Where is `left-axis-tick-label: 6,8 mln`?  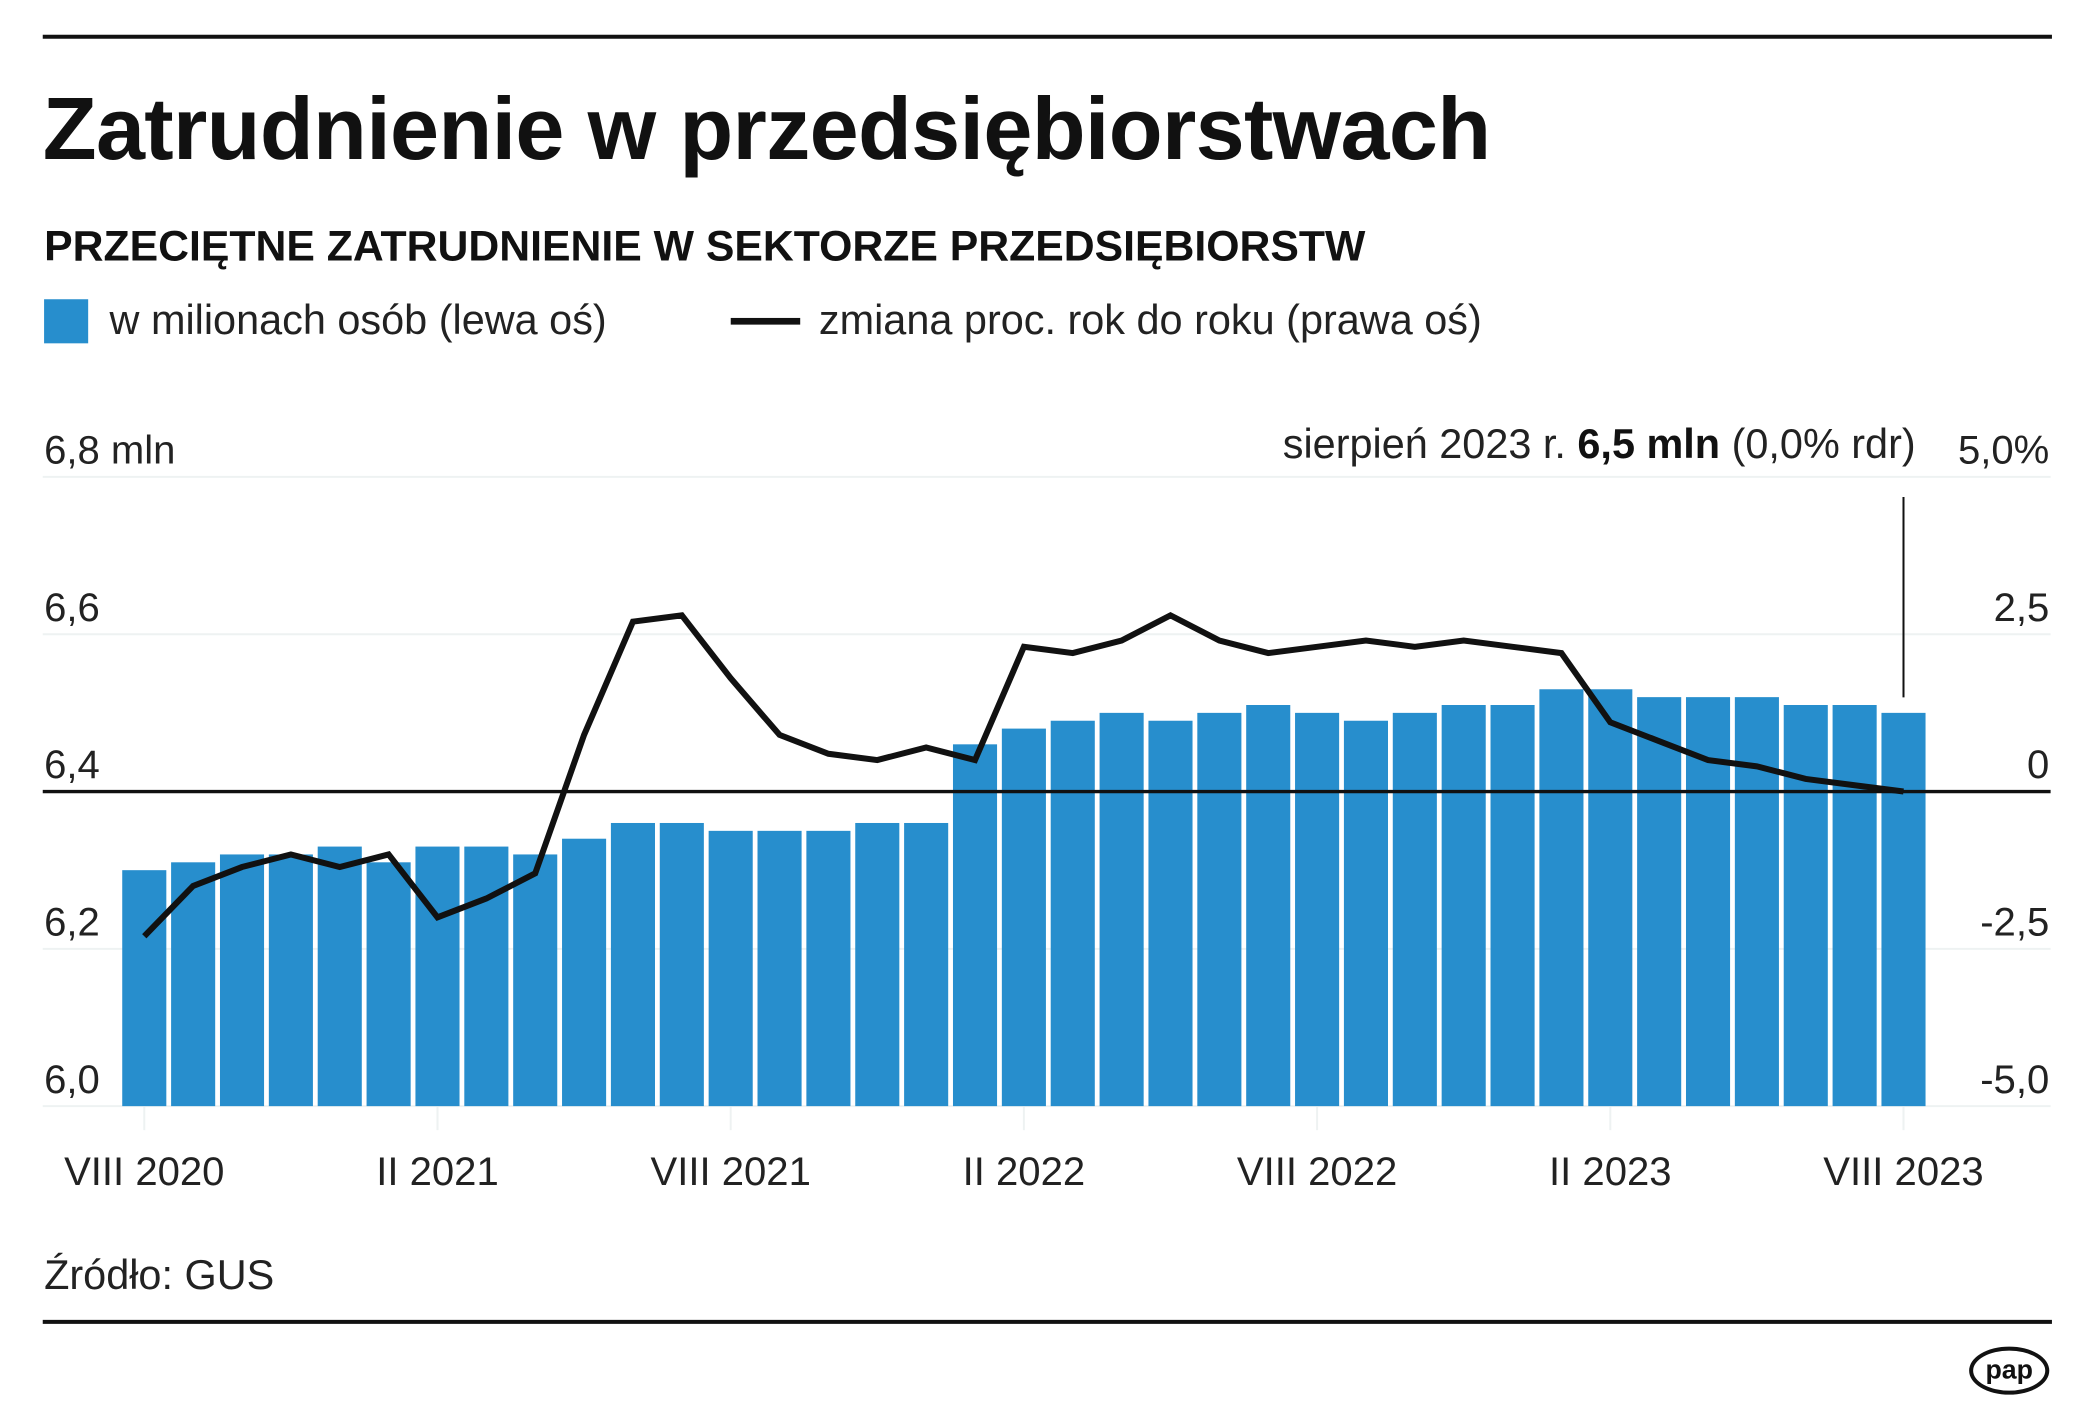 left-axis-tick-label: 6,8 mln is located at coordinates (109, 451).